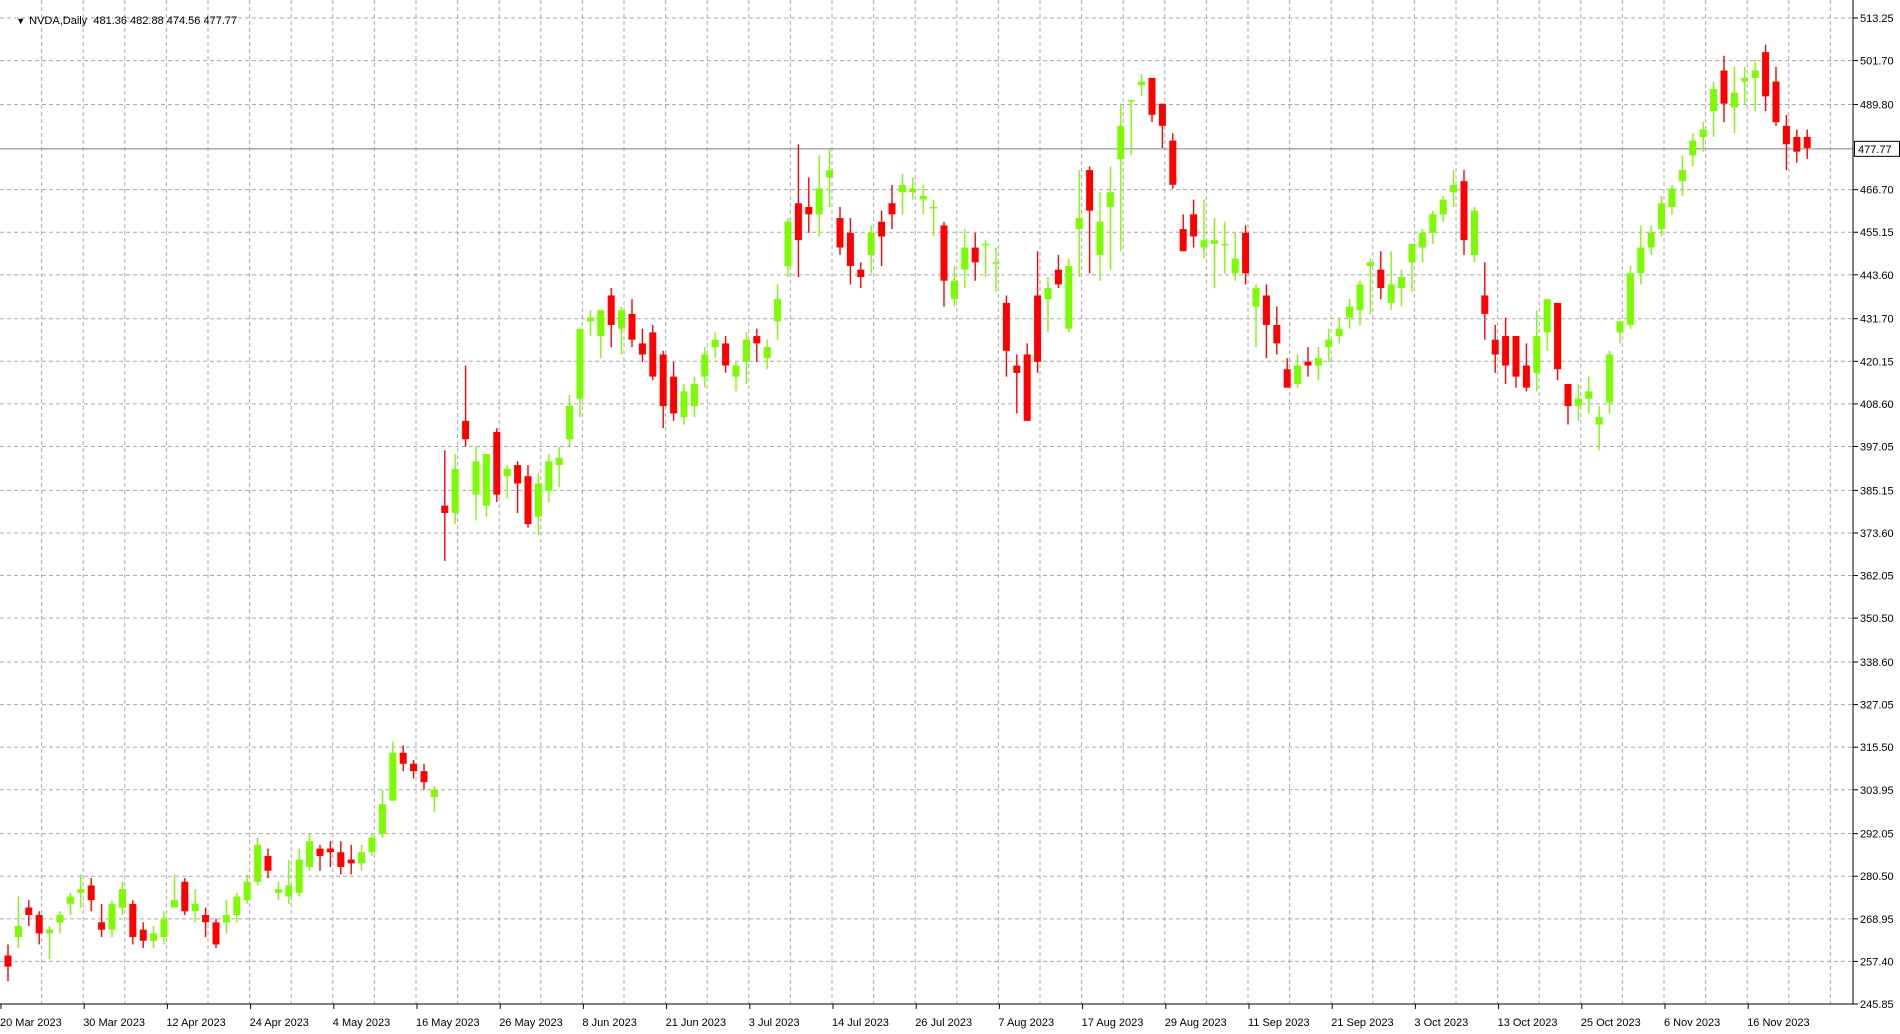  I want to click on y-tick-label: 408.60, so click(1877, 405).